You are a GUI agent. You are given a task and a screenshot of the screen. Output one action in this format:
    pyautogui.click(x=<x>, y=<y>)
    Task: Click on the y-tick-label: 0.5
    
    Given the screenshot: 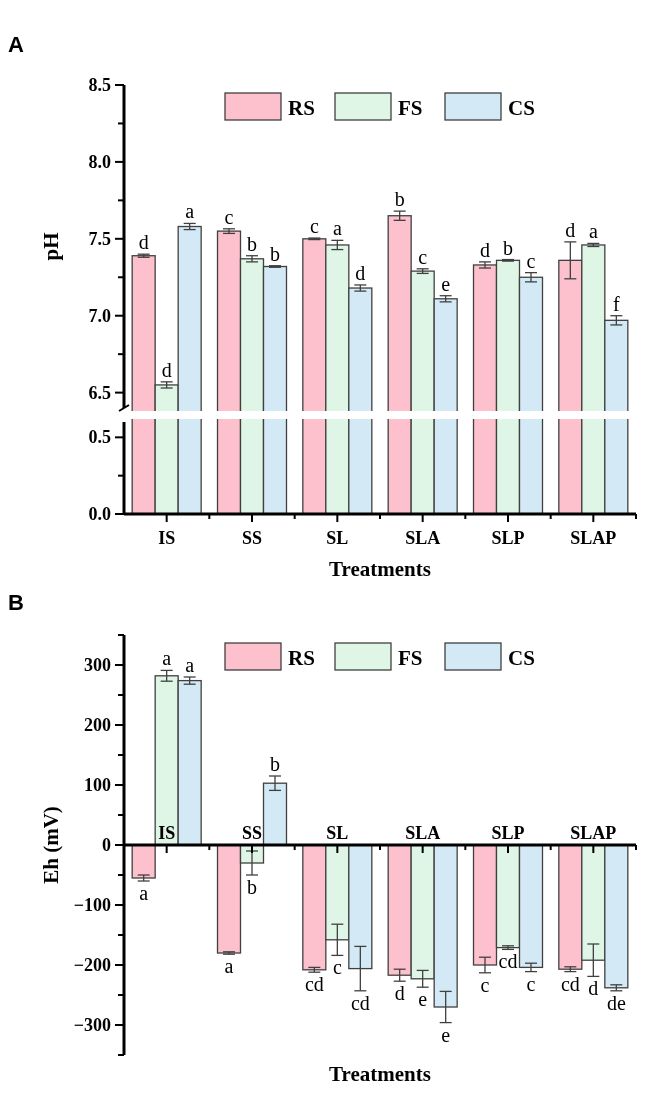 What is the action you would take?
    pyautogui.click(x=99, y=437)
    